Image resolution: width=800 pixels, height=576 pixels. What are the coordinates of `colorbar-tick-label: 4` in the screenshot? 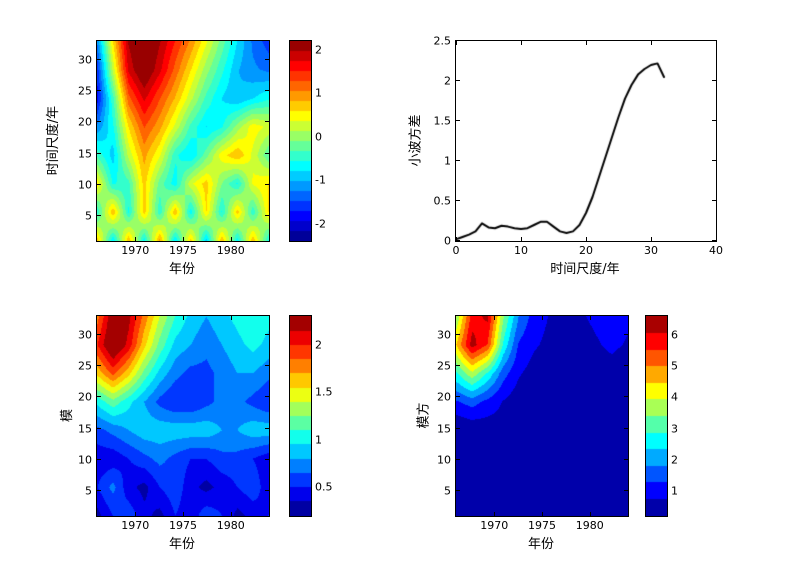 It's located at (674, 397).